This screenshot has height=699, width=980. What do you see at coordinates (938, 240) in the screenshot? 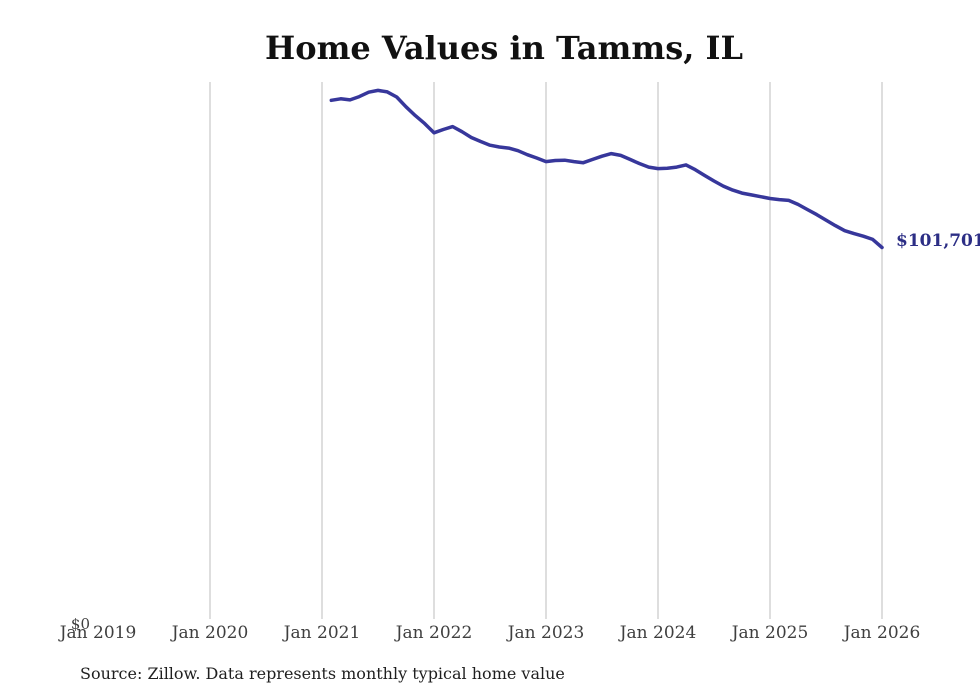
I see `last-value-label: $101,701` at bounding box center [938, 240].